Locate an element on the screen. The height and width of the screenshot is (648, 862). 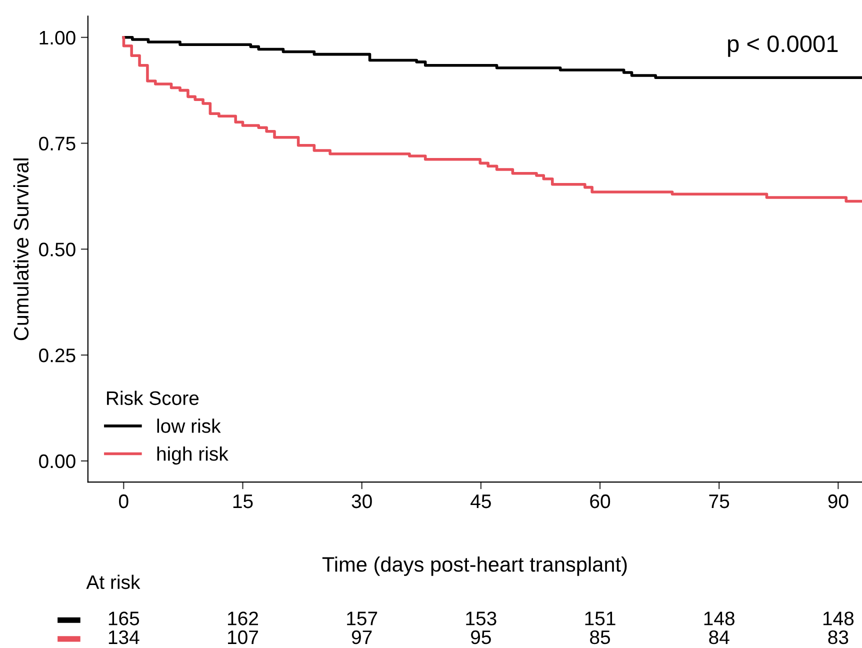
x-tick-label: 15 is located at coordinates (243, 501).